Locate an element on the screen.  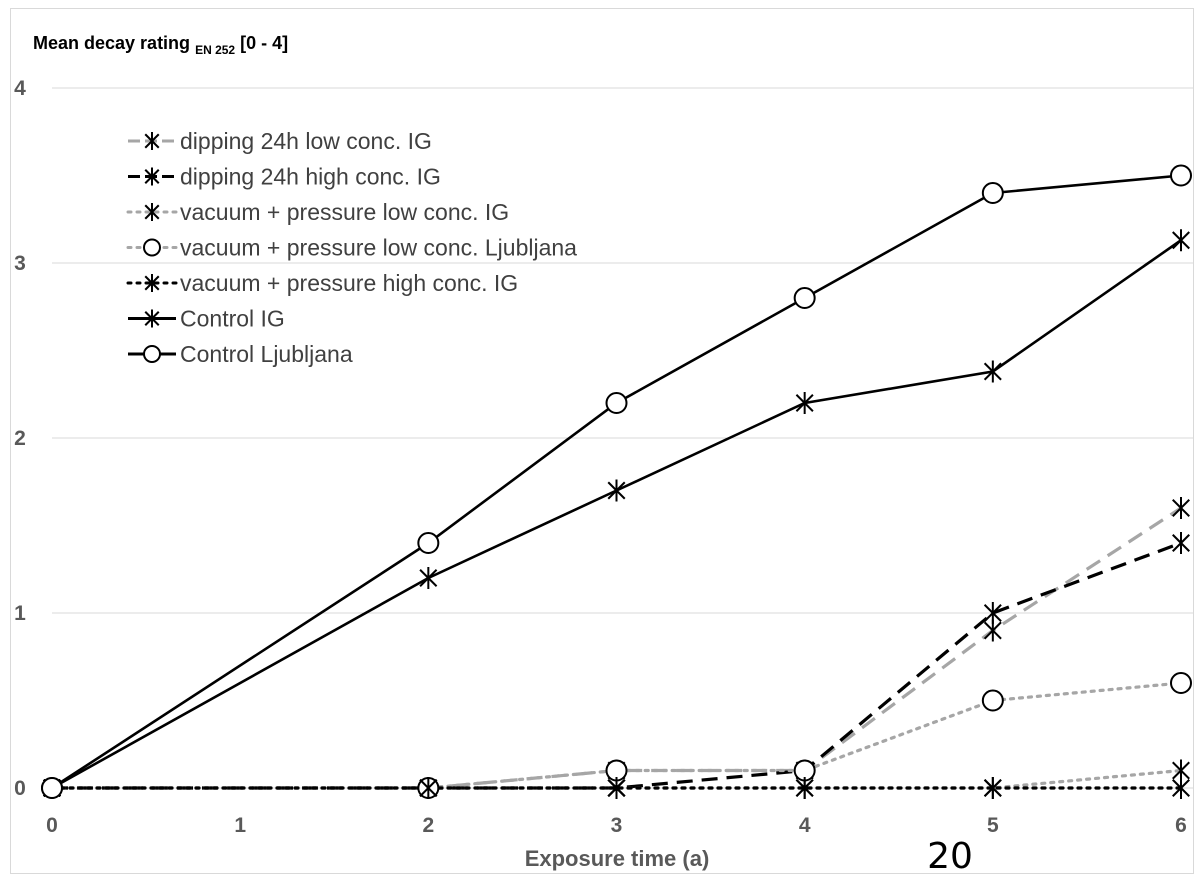
y-tick-label-2: 2 is located at coordinates (20, 438).